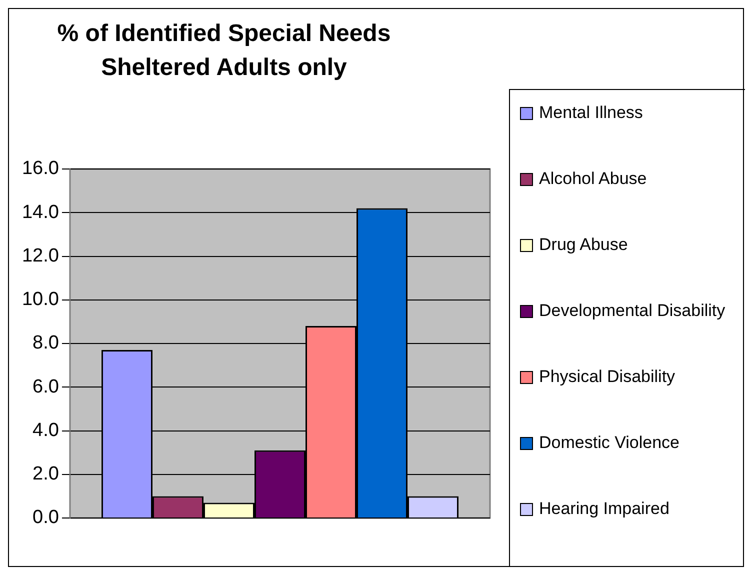  What do you see at coordinates (591, 112) in the screenshot?
I see `legend-label: Mental Illness` at bounding box center [591, 112].